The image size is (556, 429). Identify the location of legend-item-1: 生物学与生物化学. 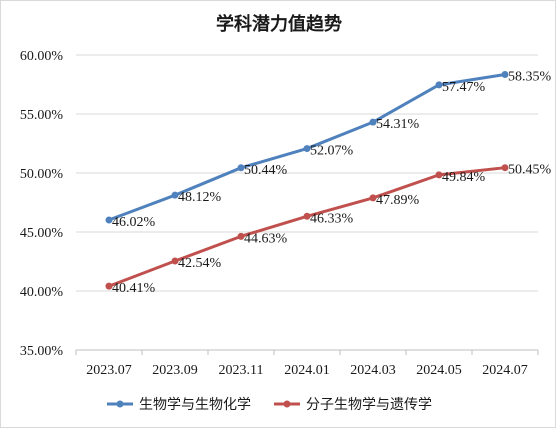
(179, 405).